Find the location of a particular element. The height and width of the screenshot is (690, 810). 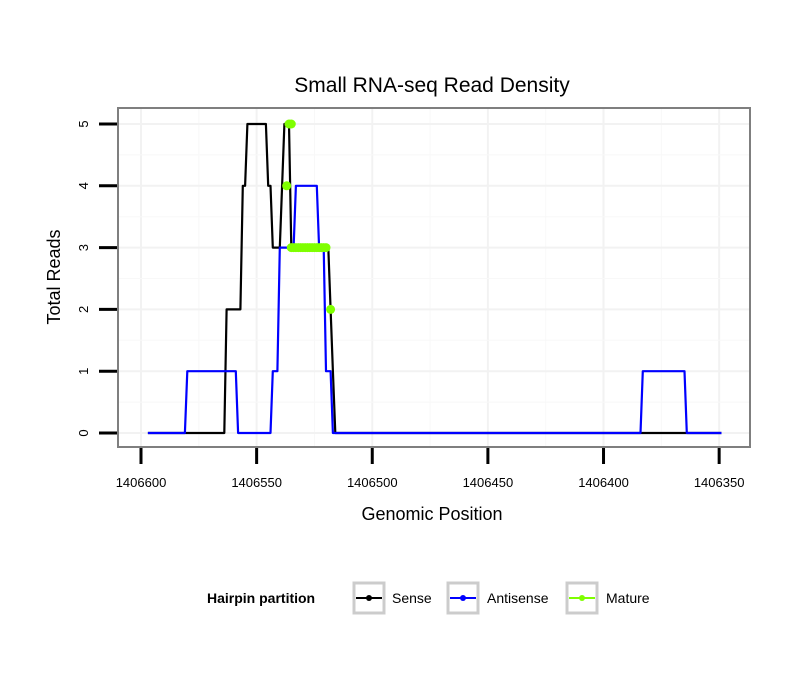

y-tick-label: 4 is located at coordinates (83, 185).